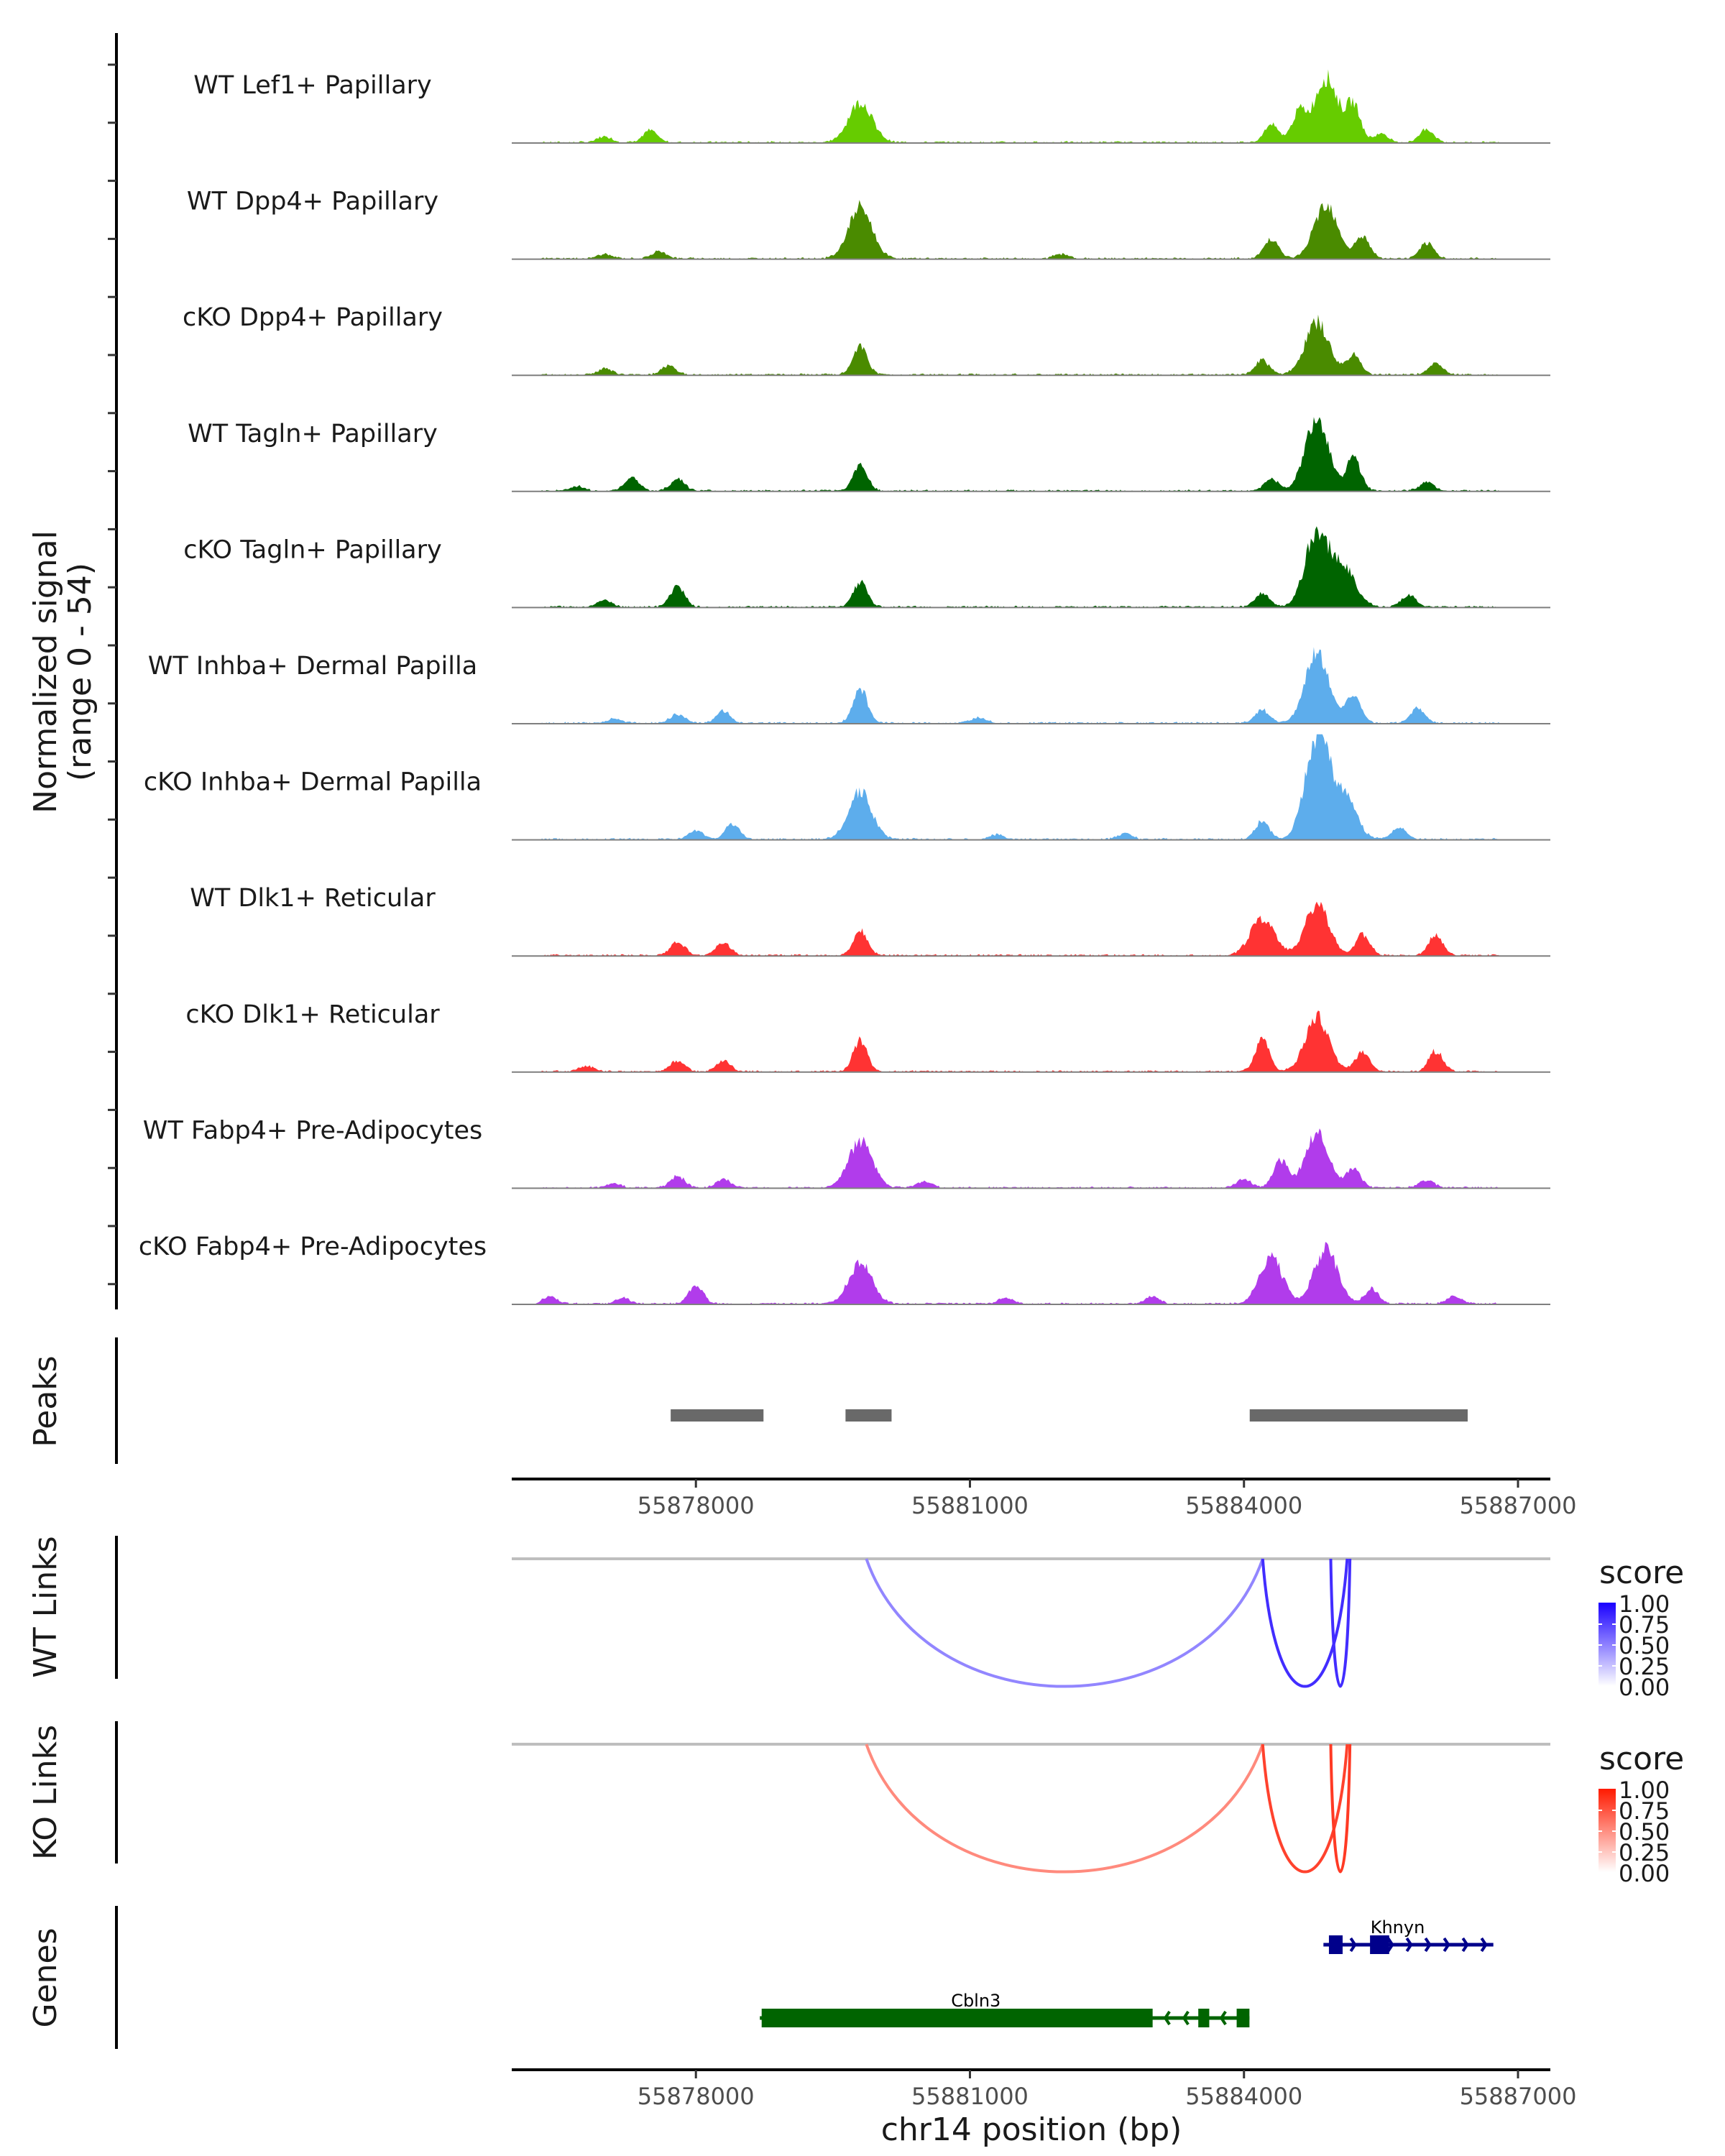  Describe the element at coordinates (312, 202) in the screenshot. I see `track-label: WT Dpp4+ Papillary` at that location.